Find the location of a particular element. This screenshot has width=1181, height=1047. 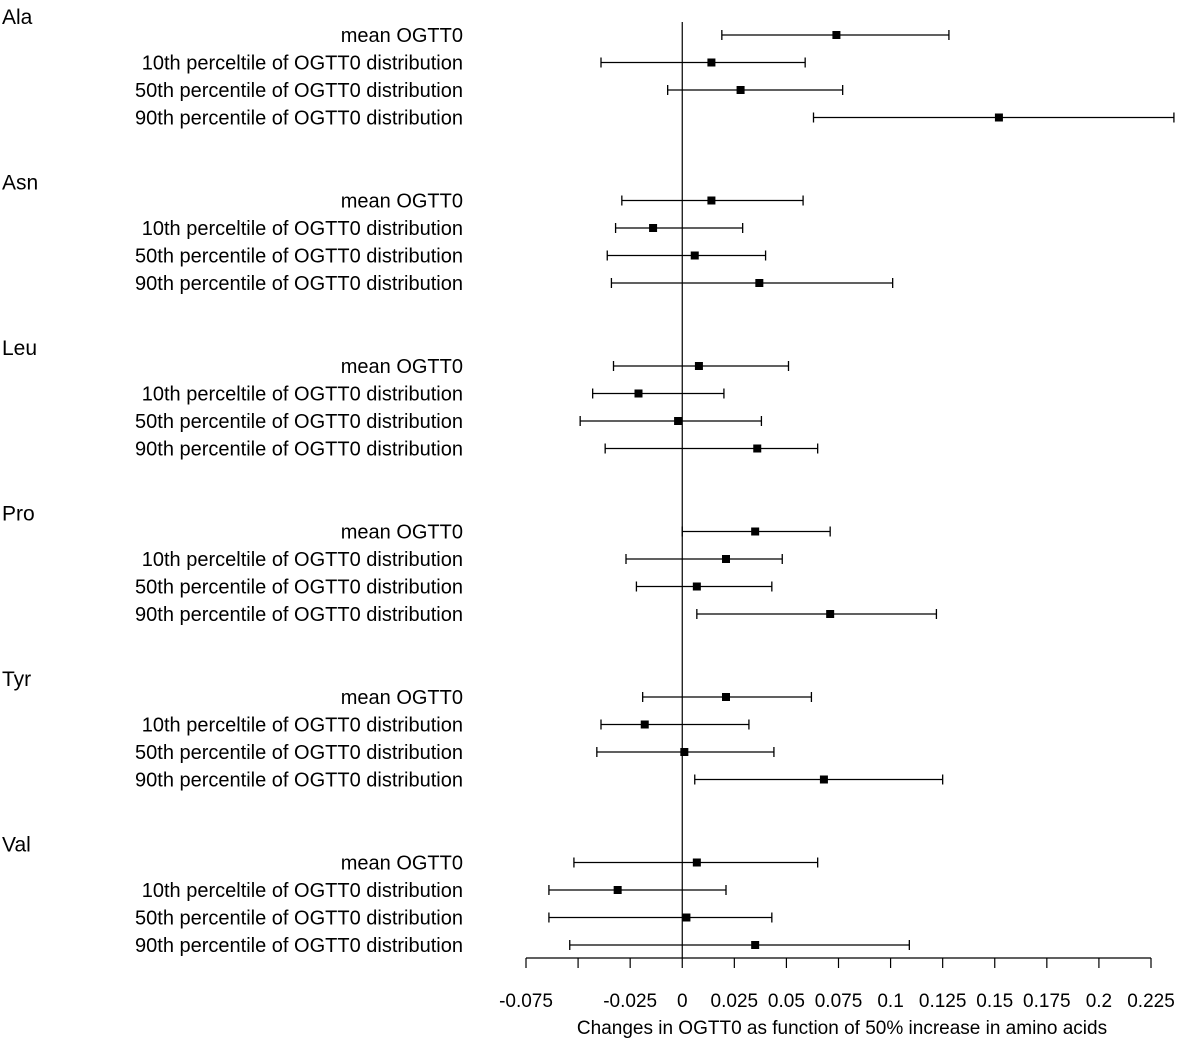

x-tick-label: 0.15 is located at coordinates (994, 1001).